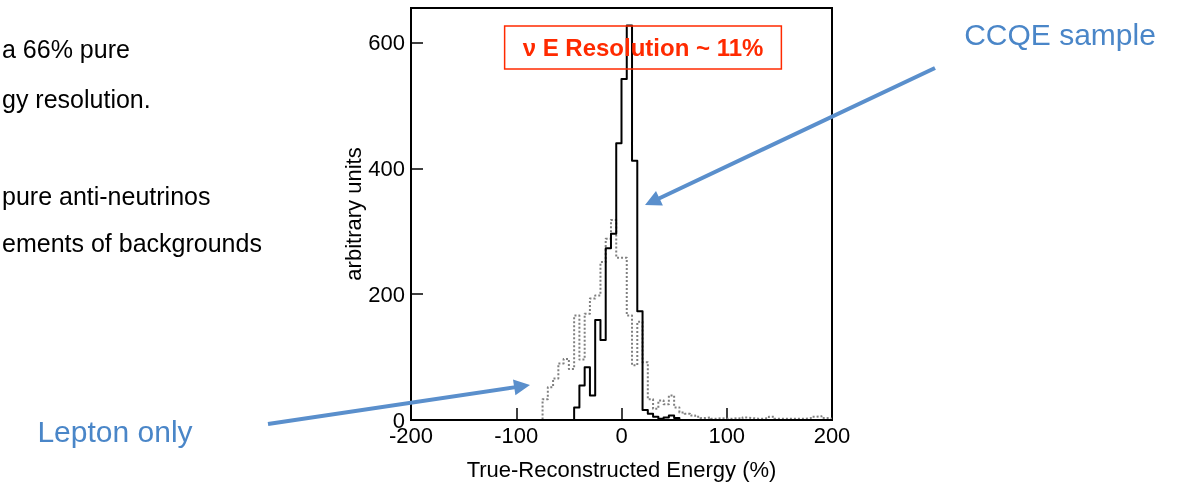 The image size is (1194, 490). Describe the element at coordinates (66, 49) in the screenshot. I see `text: a 66% pure` at that location.